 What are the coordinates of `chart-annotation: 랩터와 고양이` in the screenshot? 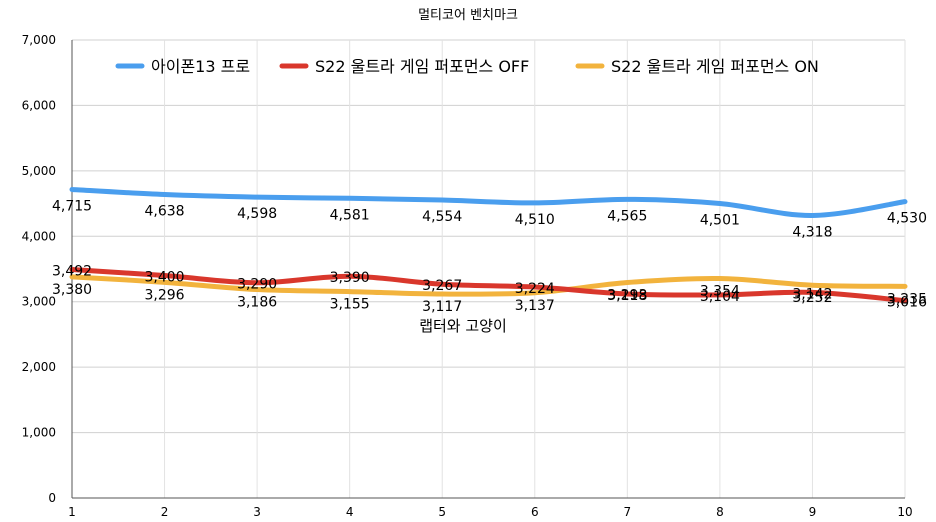 It's located at (463, 326).